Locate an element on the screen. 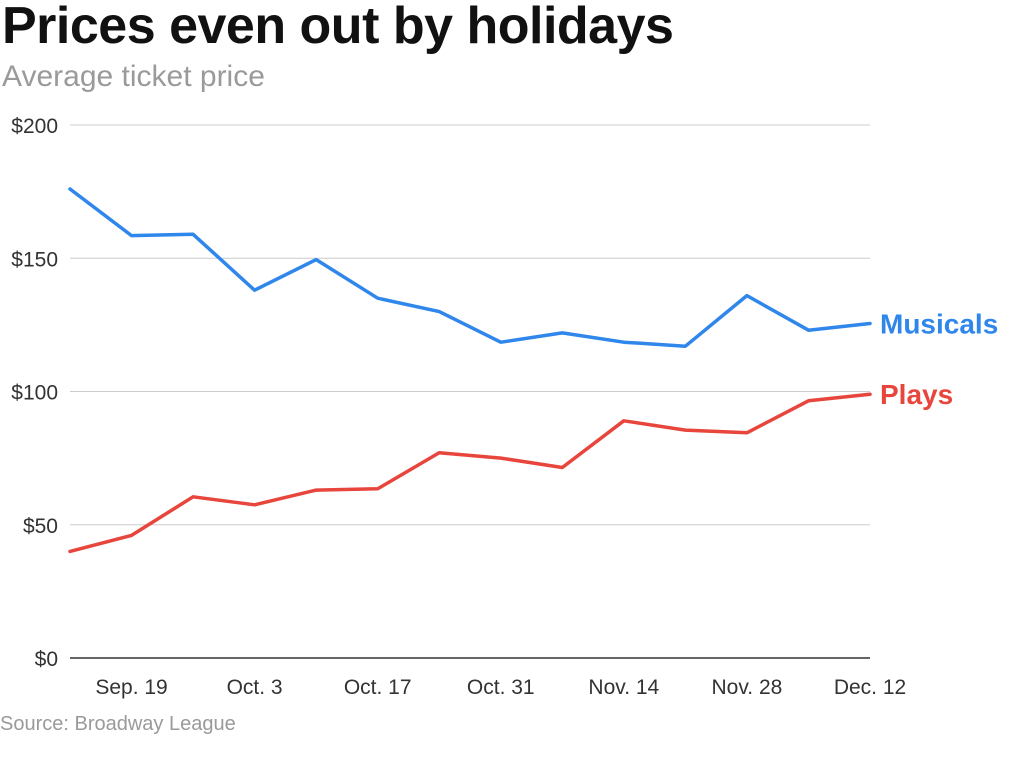 The image size is (1024, 768). chart-subtitle: Average ticket price is located at coordinates (133, 76).